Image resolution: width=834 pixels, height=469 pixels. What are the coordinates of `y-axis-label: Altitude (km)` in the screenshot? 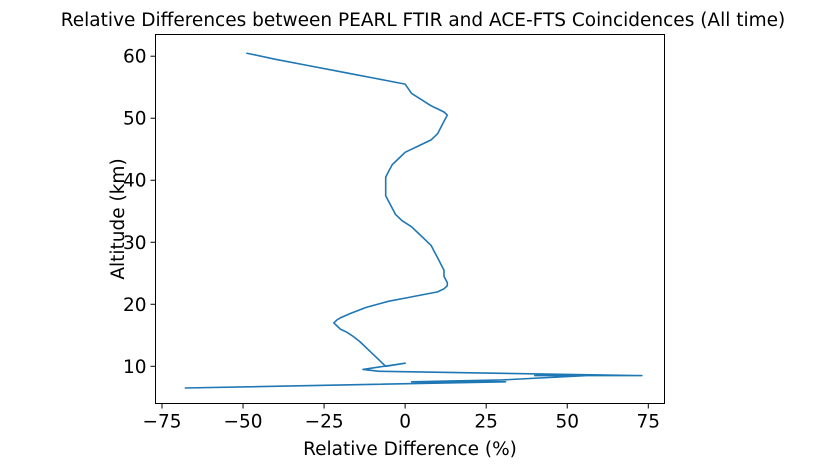 It's located at (118, 218).